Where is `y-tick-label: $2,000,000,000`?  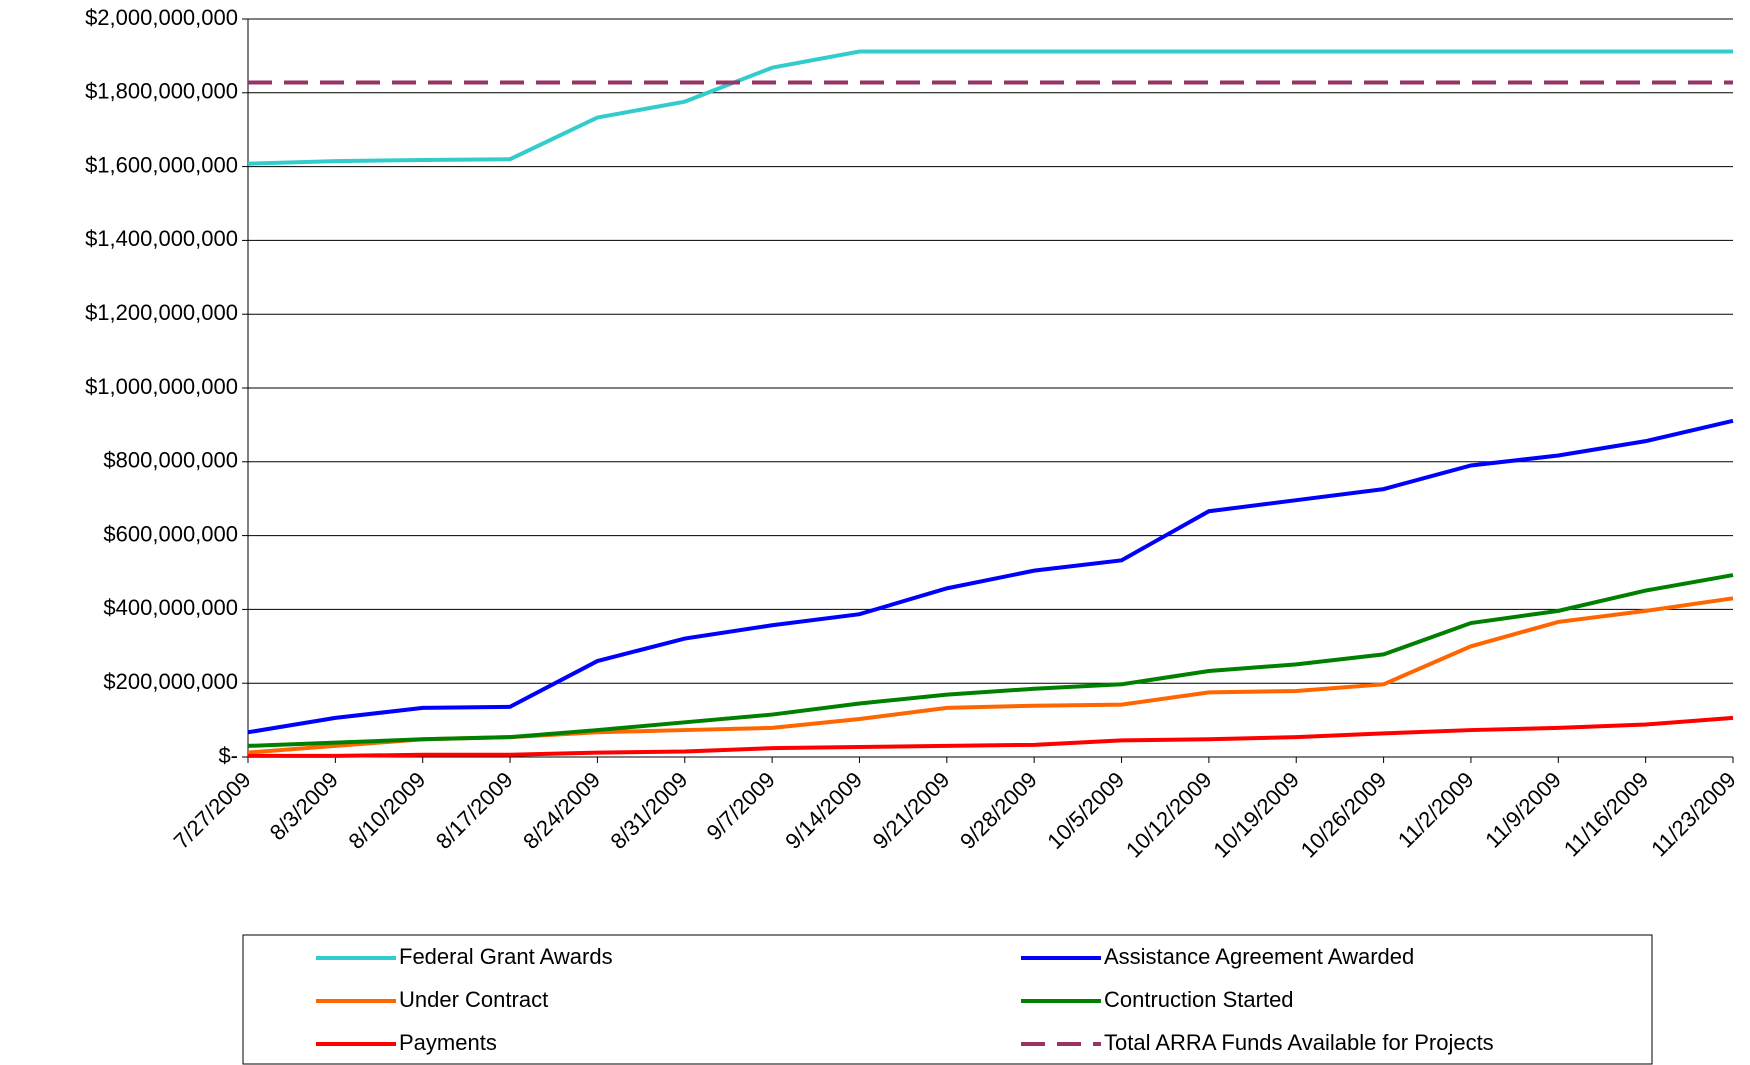
y-tick-label: $2,000,000,000 is located at coordinates (161, 17).